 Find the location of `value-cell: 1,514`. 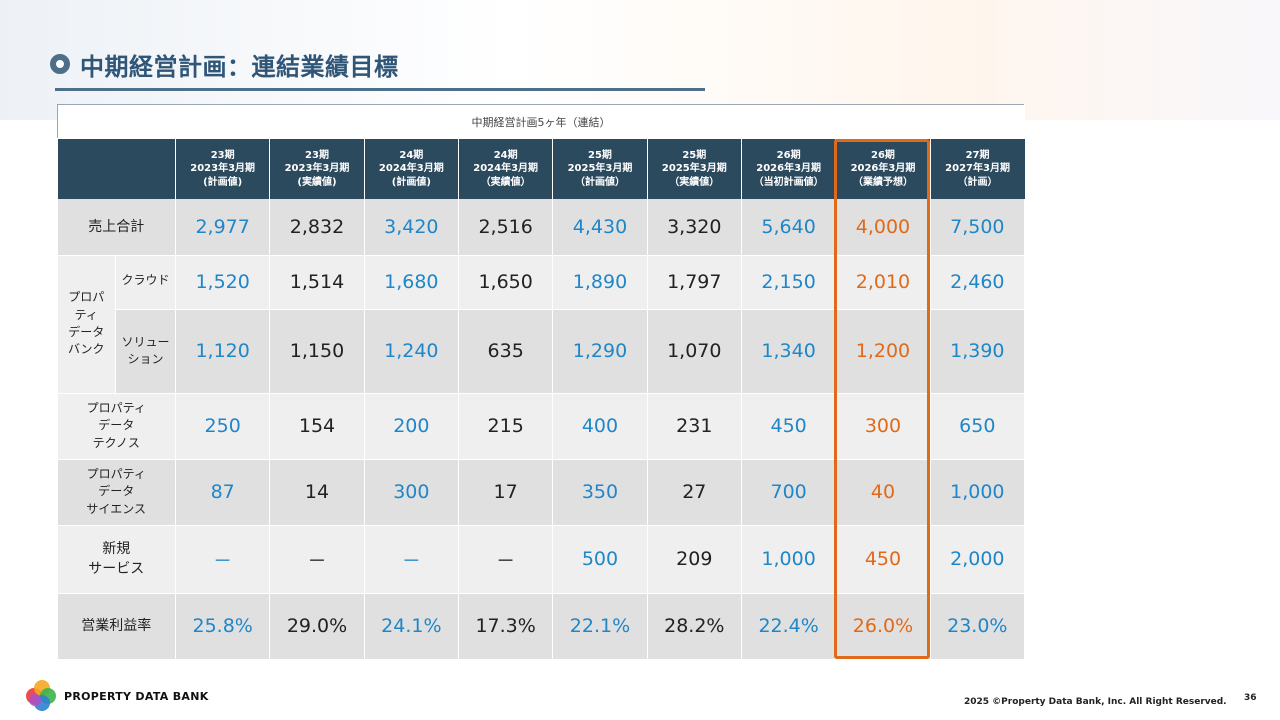

value-cell: 1,514 is located at coordinates (317, 282).